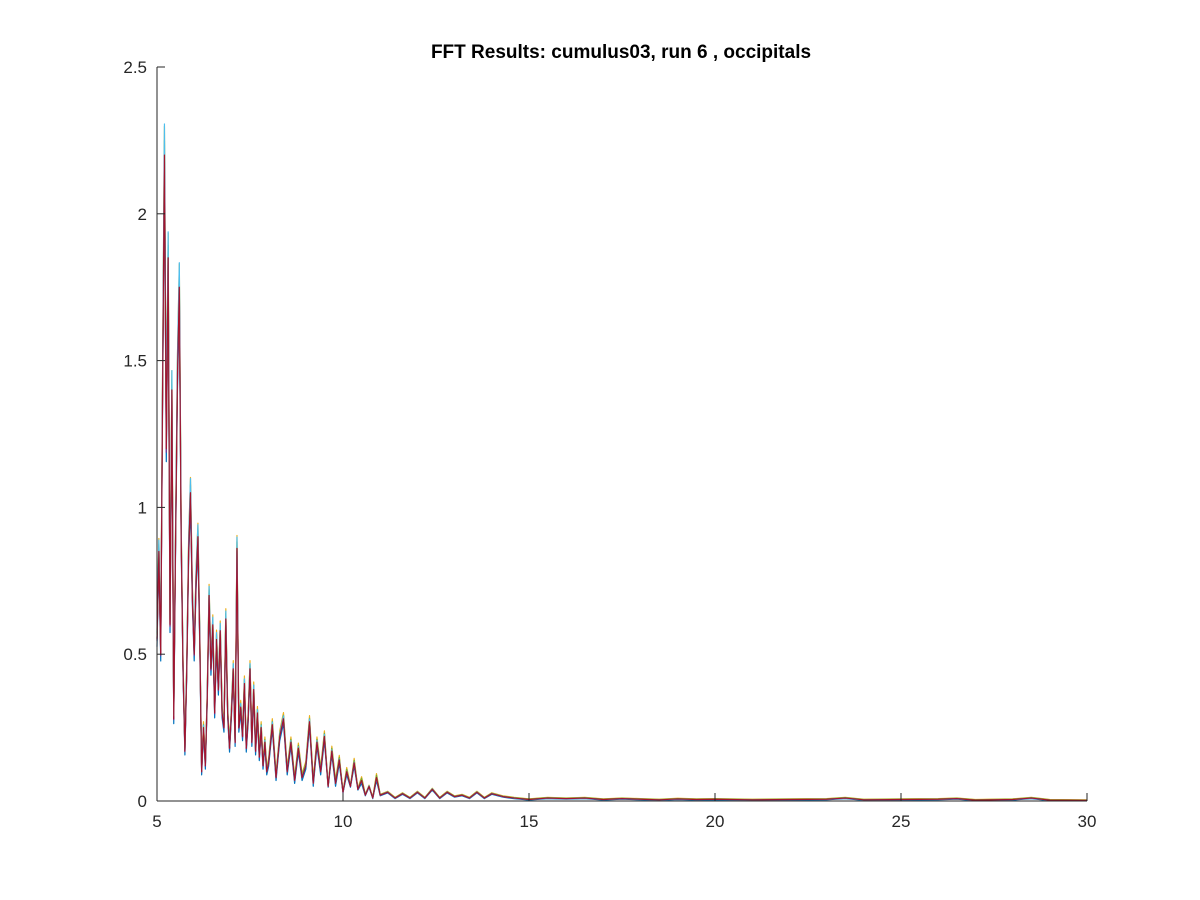 Image resolution: width=1200 pixels, height=900 pixels. Describe the element at coordinates (529, 821) in the screenshot. I see `x-tick-label: 15` at that location.